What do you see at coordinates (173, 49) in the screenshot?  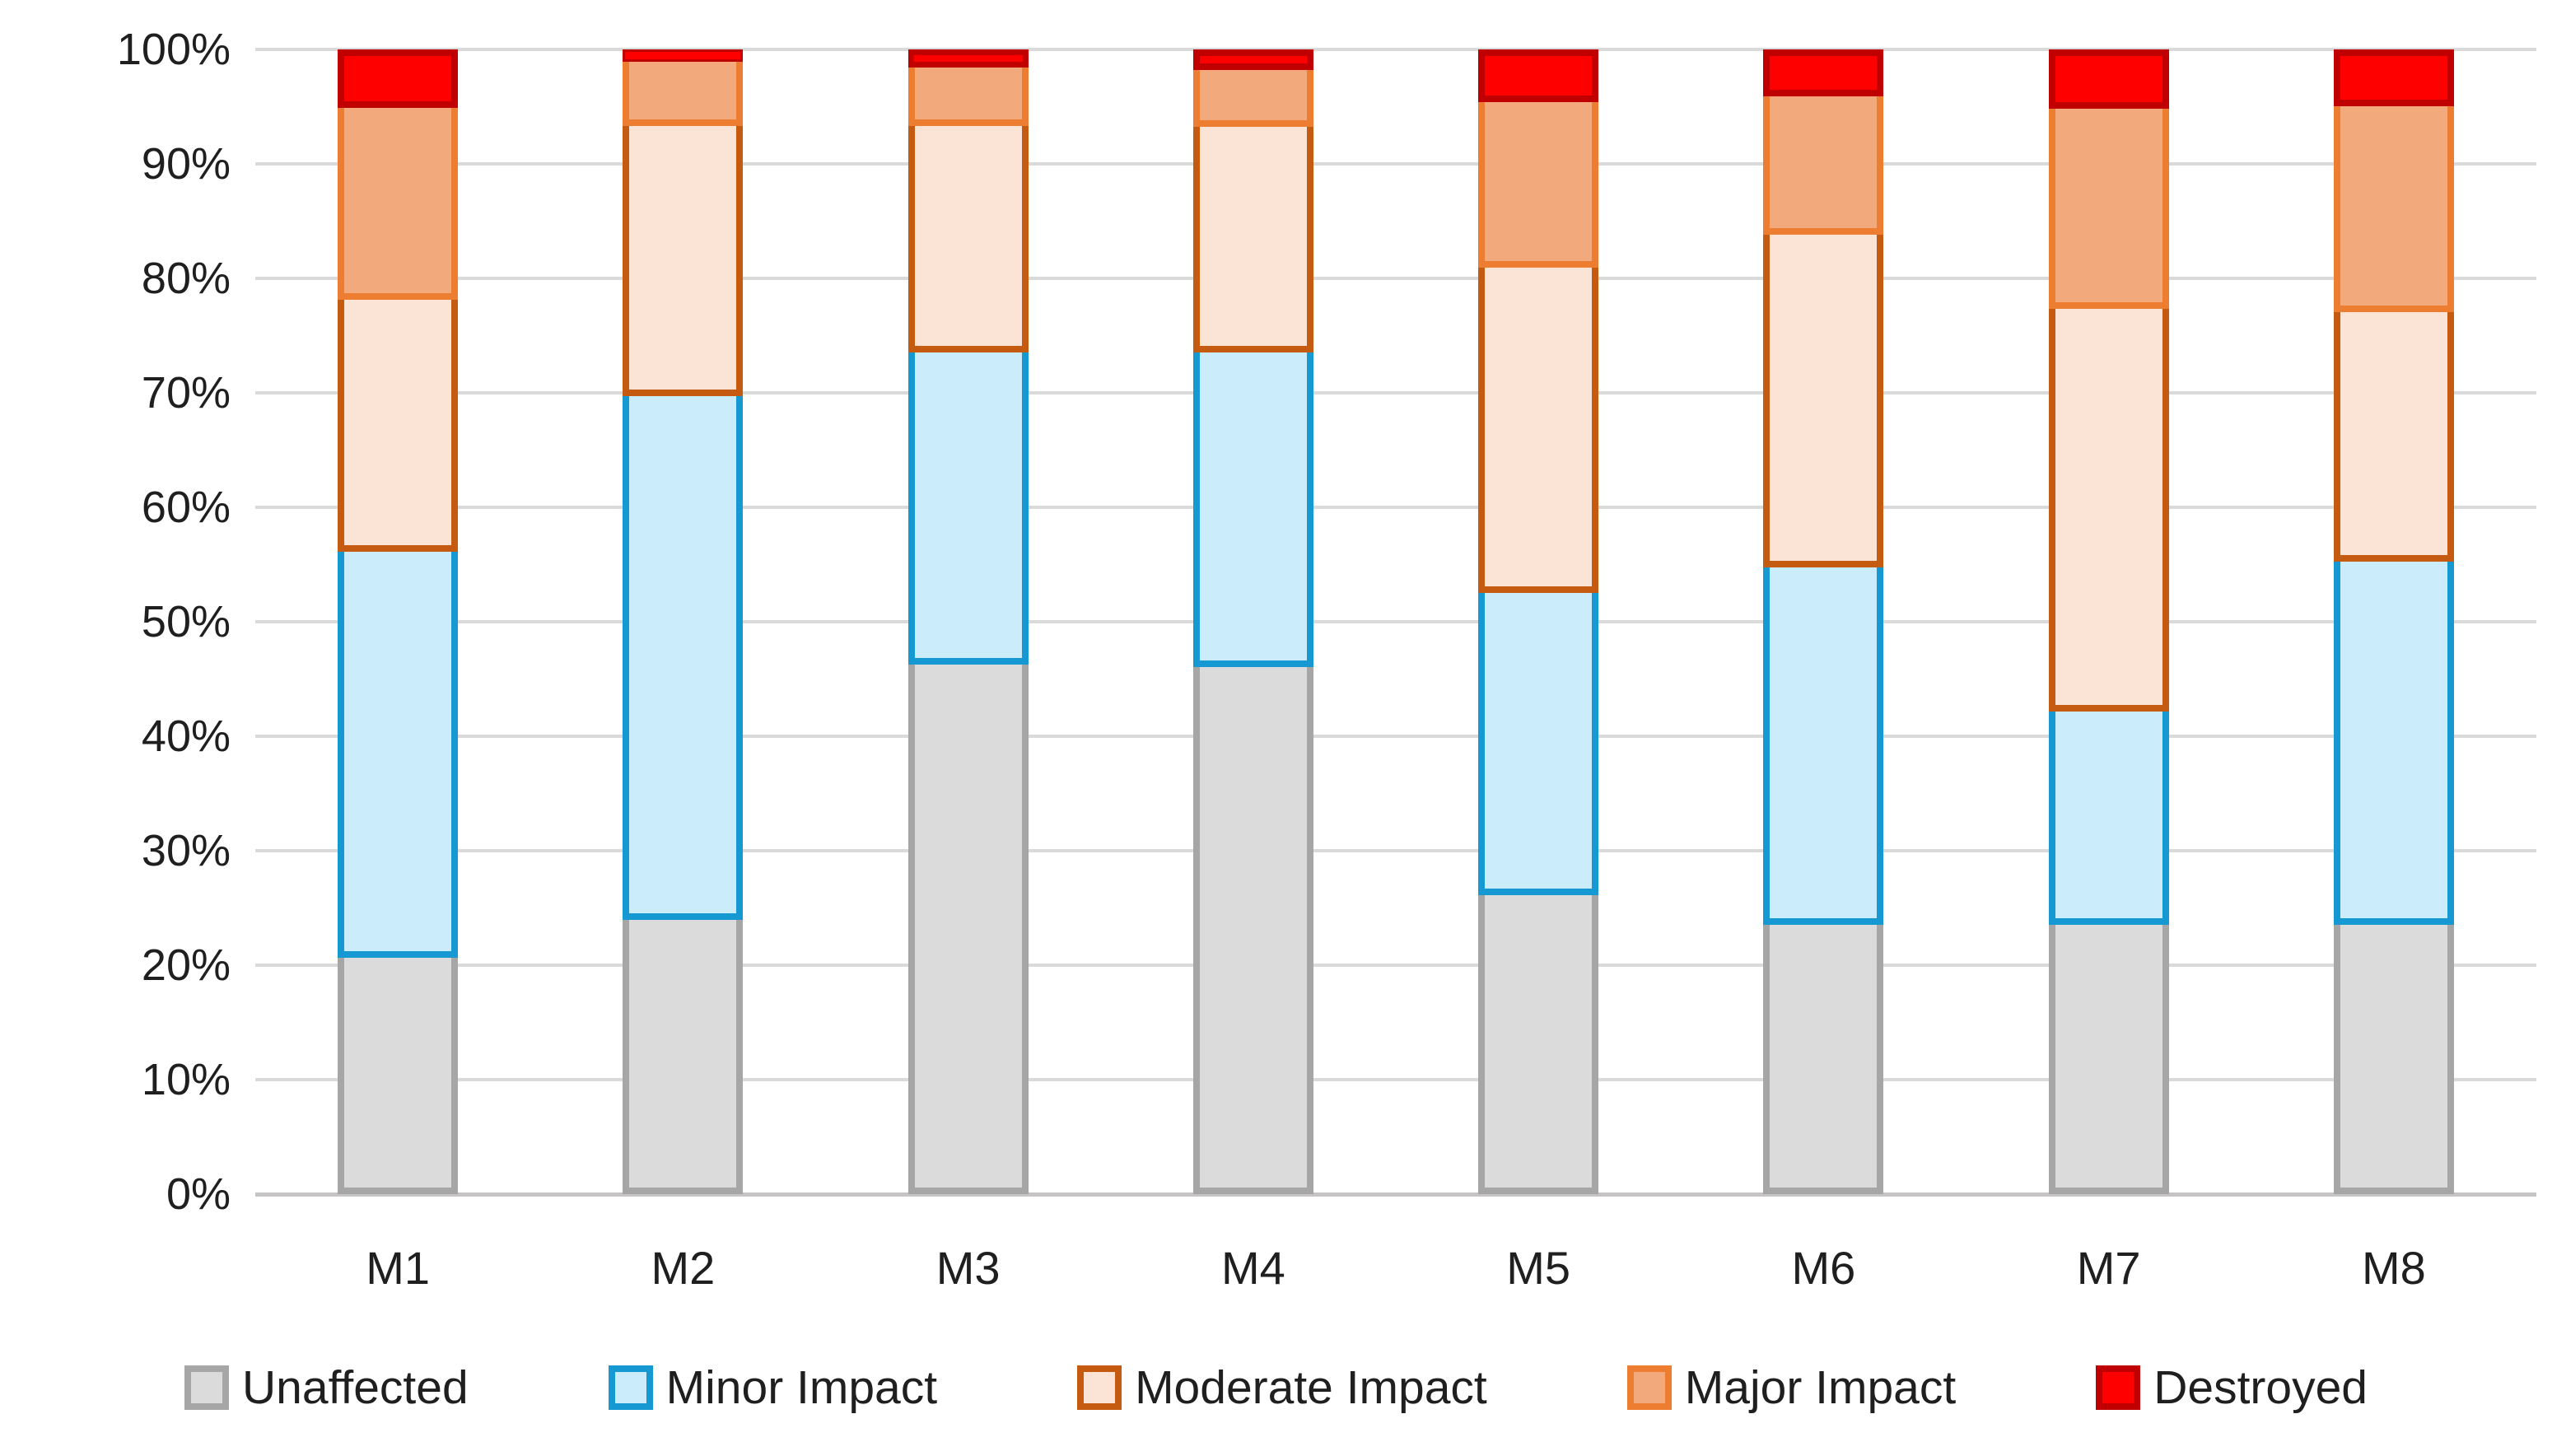 I see `y-tick-label-100: 100%` at bounding box center [173, 49].